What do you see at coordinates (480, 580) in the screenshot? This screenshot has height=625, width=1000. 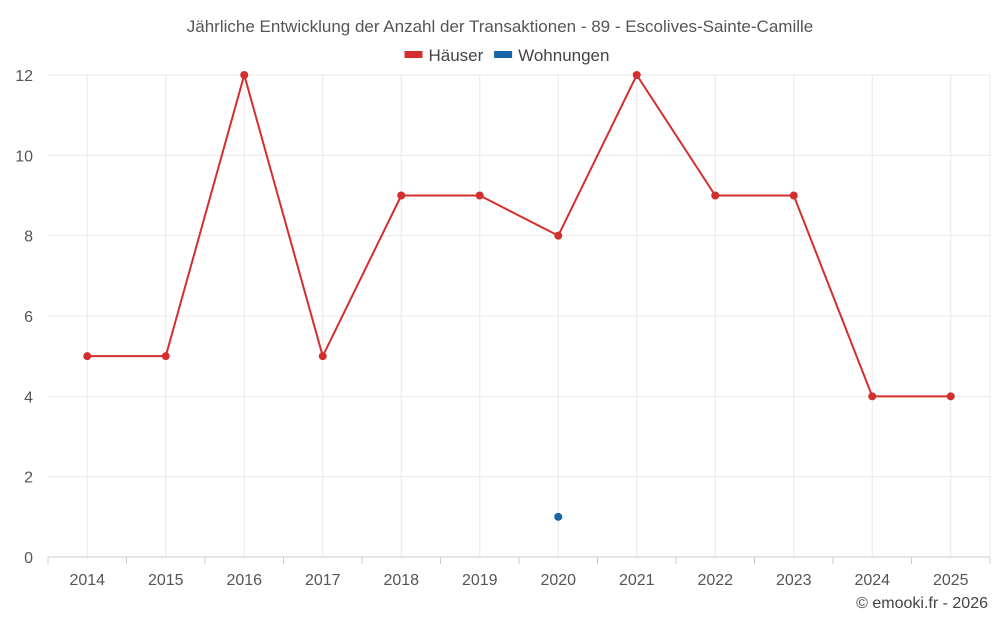 I see `x-tick-label: 2019` at bounding box center [480, 580].